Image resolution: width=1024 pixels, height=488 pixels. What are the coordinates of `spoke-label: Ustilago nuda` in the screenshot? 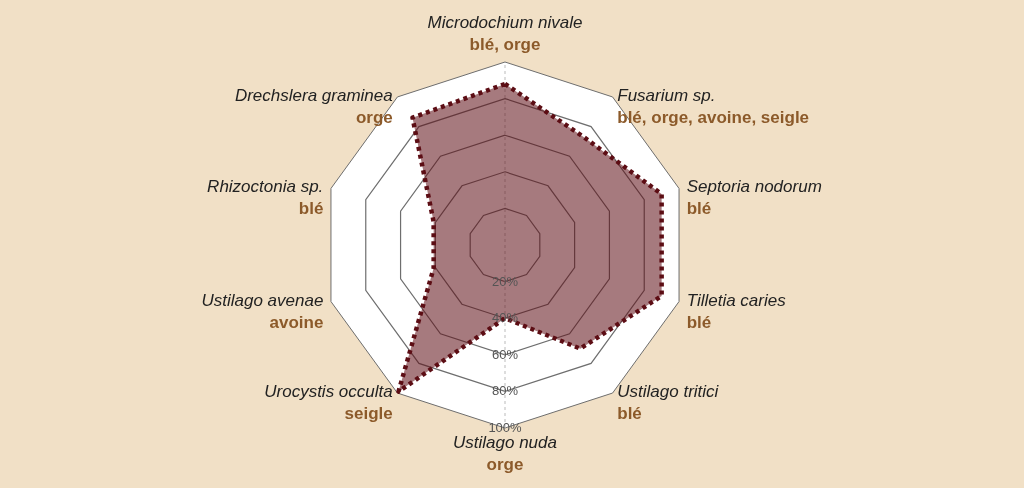 It's located at (505, 442).